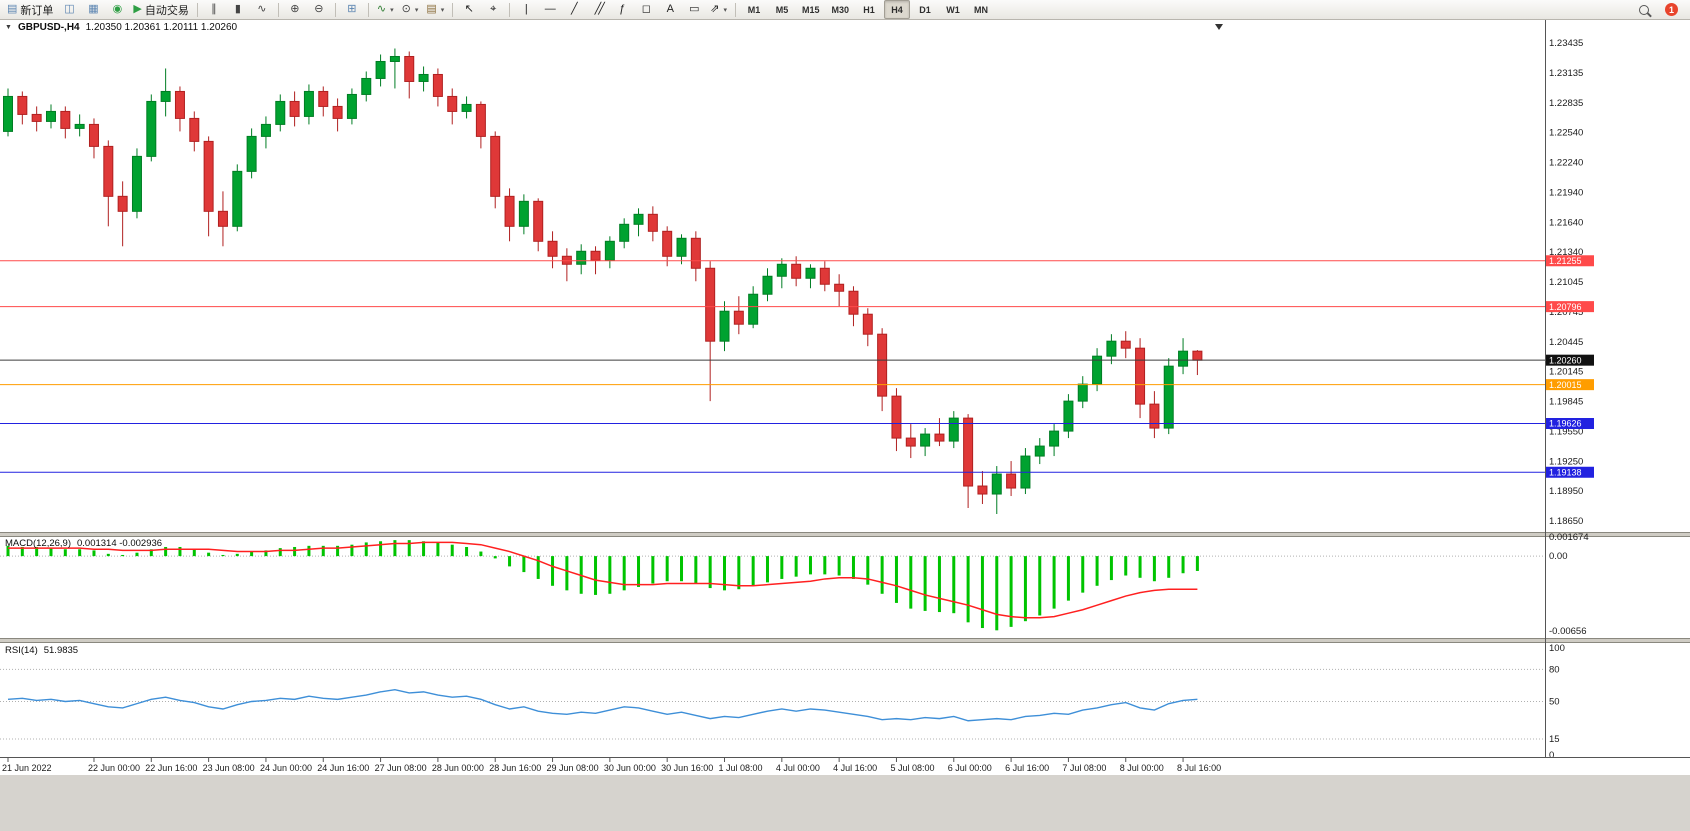 The width and height of the screenshot is (1690, 831). Describe the element at coordinates (27, 768) in the screenshot. I see `svg-text: 21 Jun 2022` at that location.